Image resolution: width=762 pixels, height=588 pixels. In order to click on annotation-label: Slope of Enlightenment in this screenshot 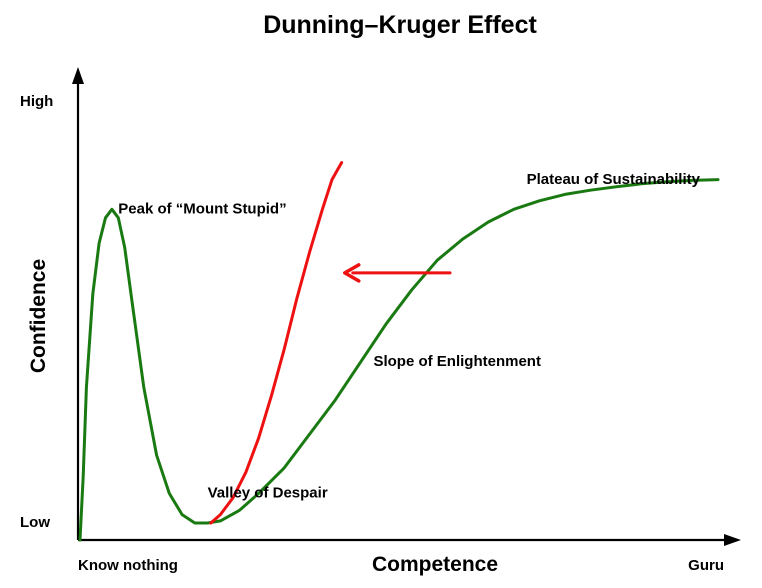, I will do `click(457, 361)`.